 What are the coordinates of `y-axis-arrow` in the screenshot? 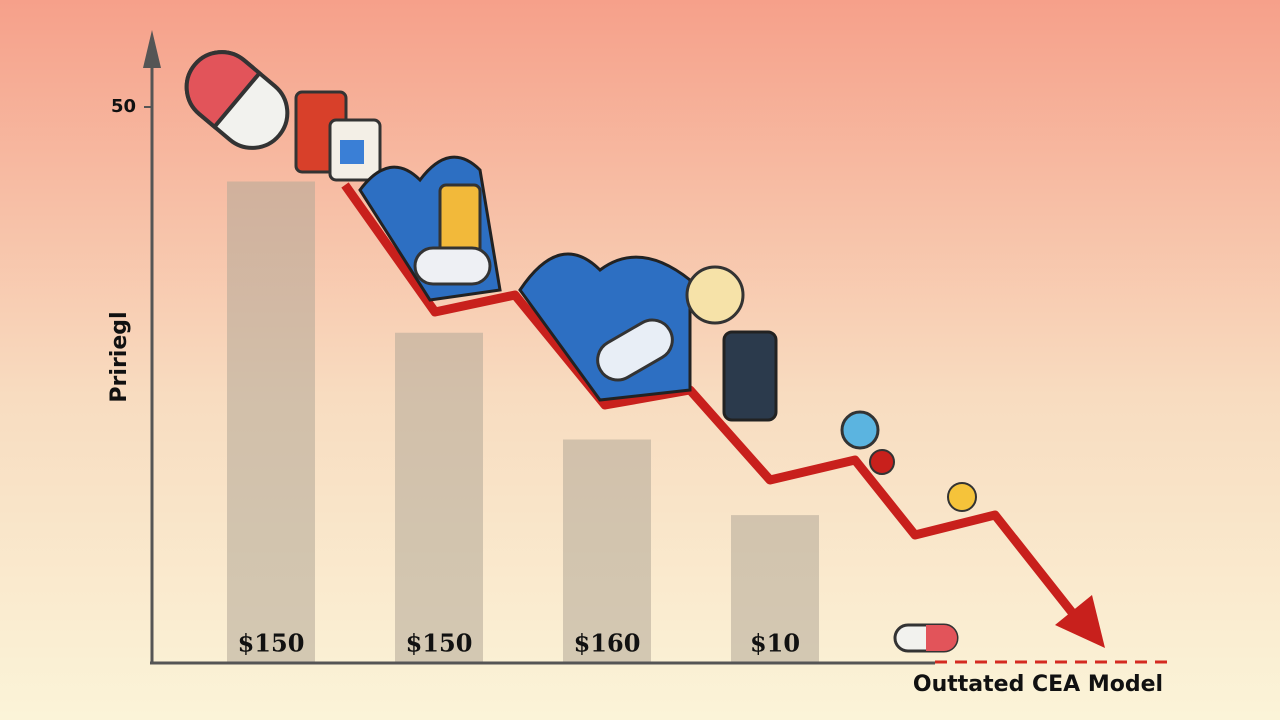 It's located at (152, 49).